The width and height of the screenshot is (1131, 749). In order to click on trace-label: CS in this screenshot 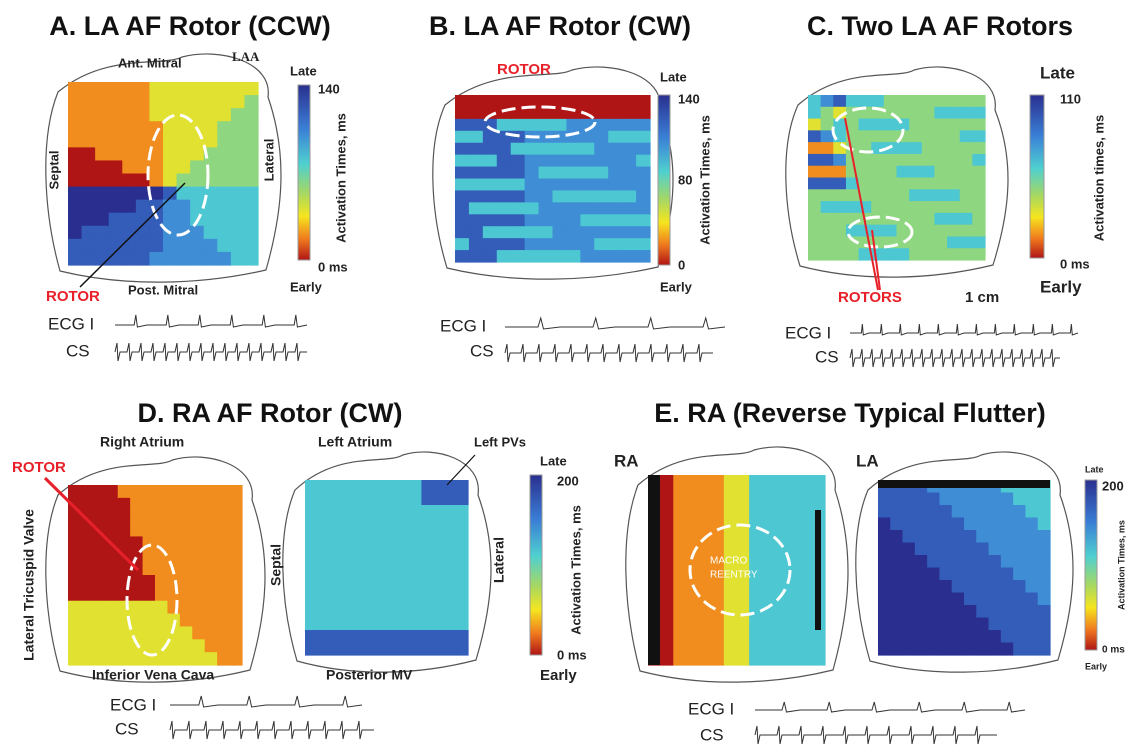, I will do `click(78, 350)`.